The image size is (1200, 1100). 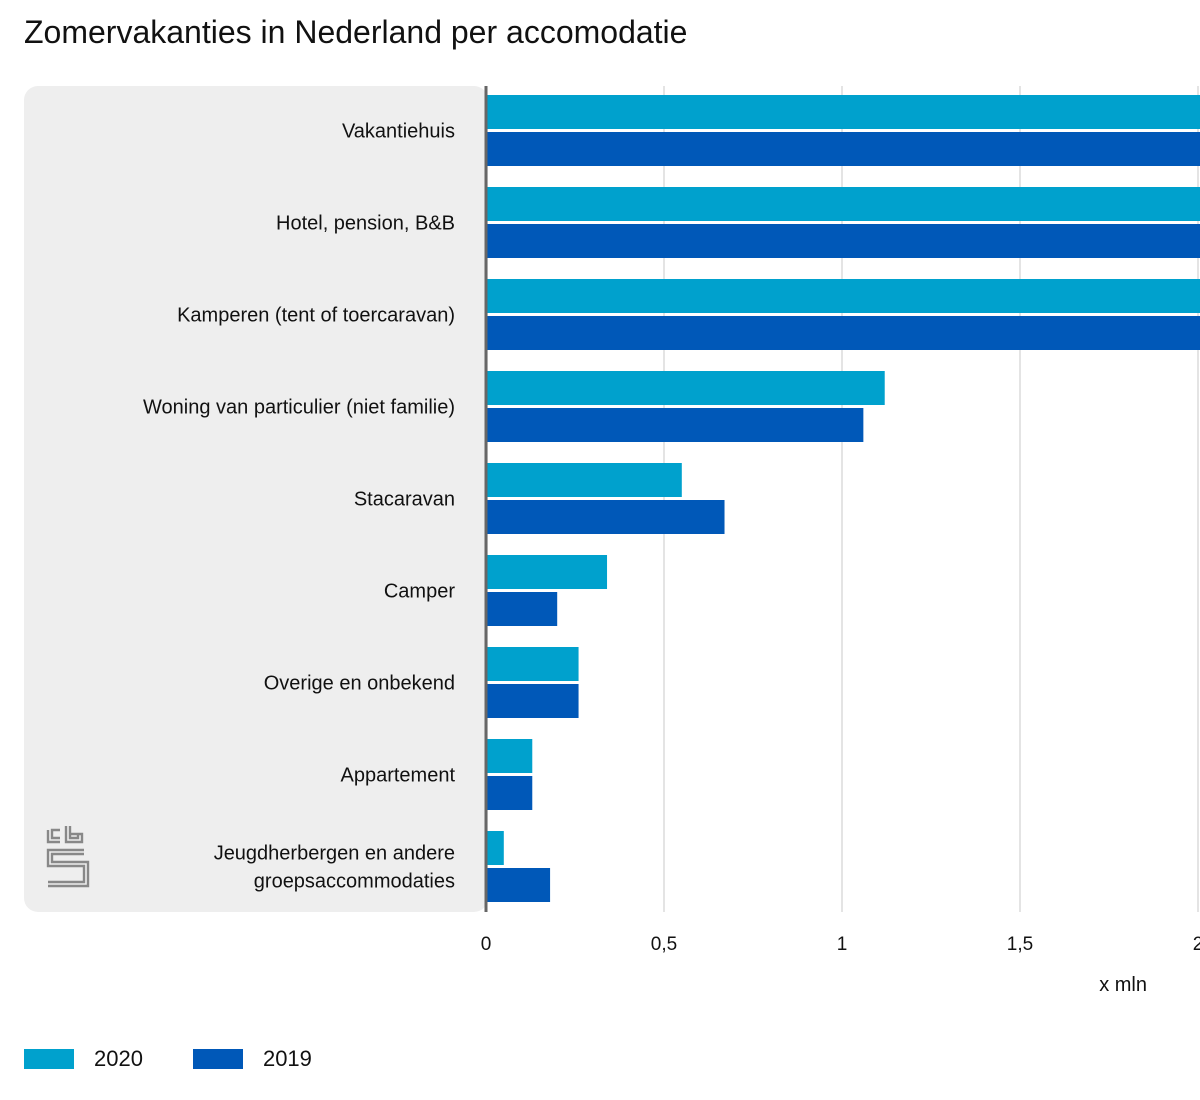 What do you see at coordinates (55, 834) in the screenshot?
I see `cbs-logo-c-inner` at bounding box center [55, 834].